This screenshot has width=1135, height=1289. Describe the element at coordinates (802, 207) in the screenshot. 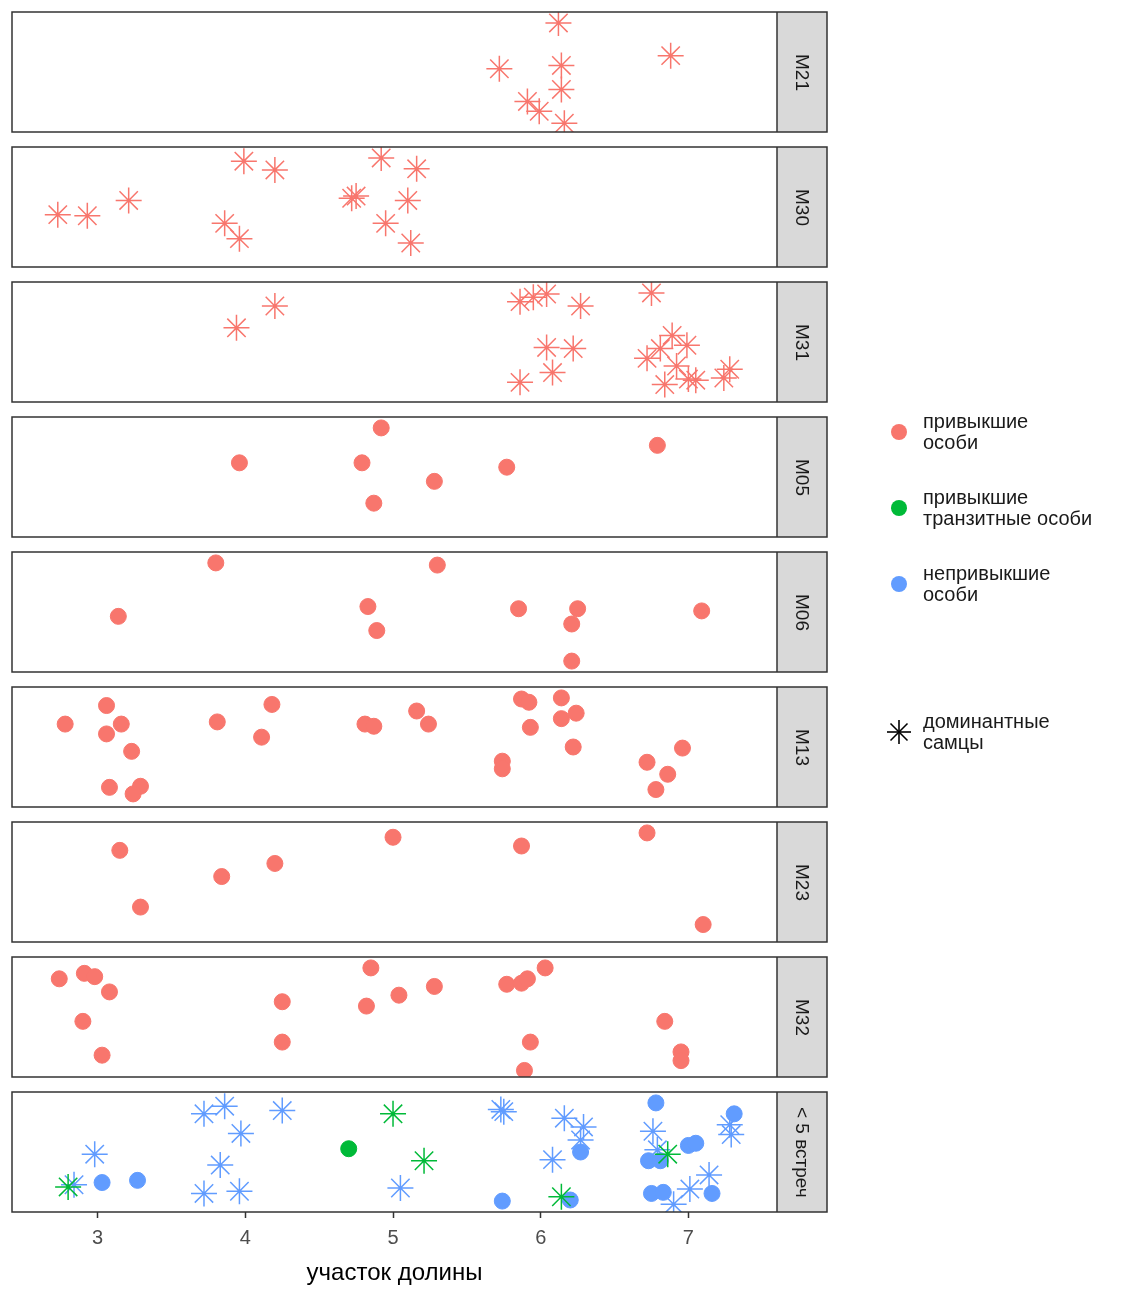

I see `y2-axis-title: M30` at that location.